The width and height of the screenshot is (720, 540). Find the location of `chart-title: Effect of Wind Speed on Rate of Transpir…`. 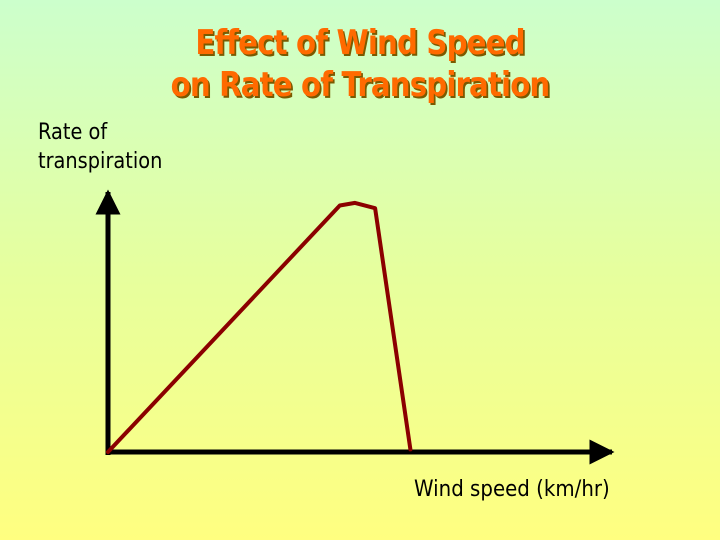

chart-title: Effect of Wind Speed on Rate of Transpir… is located at coordinates (360, 64).